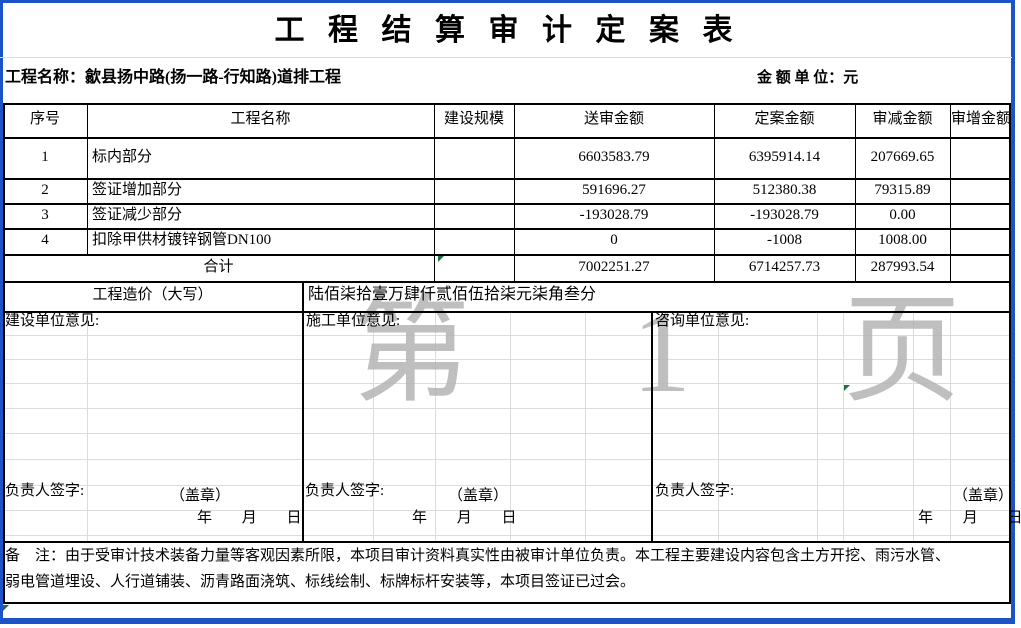 The width and height of the screenshot is (1021, 628). What do you see at coordinates (902, 267) in the screenshot?
I see `total-reduced: 287993.54` at bounding box center [902, 267].